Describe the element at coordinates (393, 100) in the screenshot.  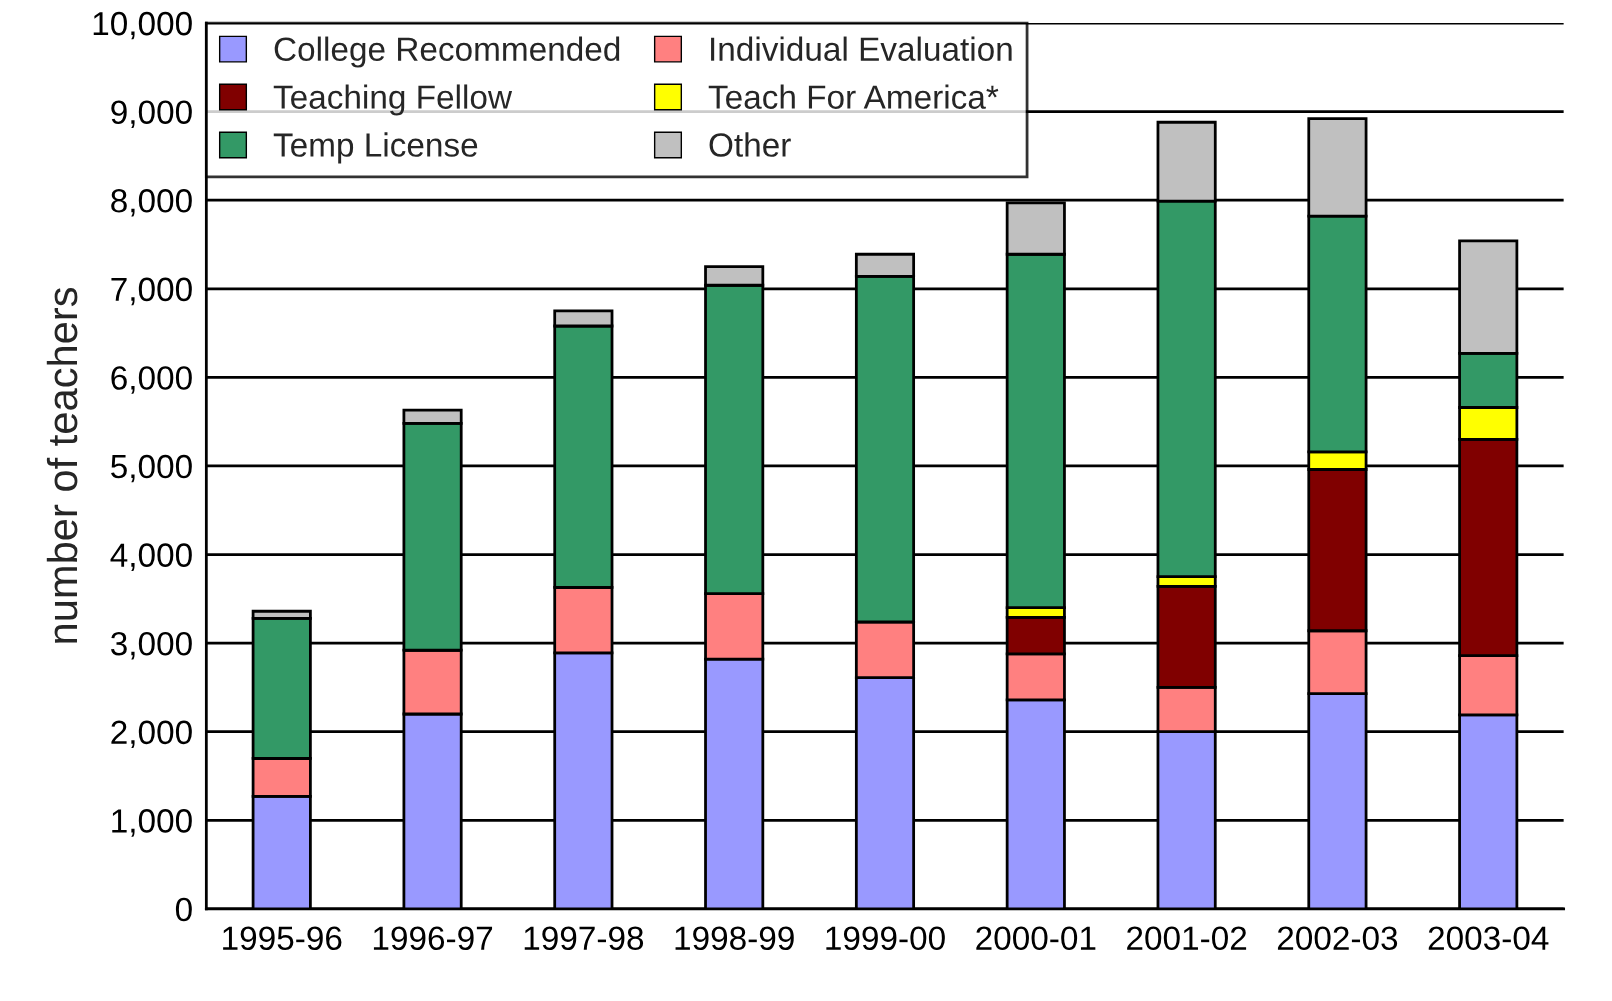
I see `legend-label: Teaching Fellow` at that location.